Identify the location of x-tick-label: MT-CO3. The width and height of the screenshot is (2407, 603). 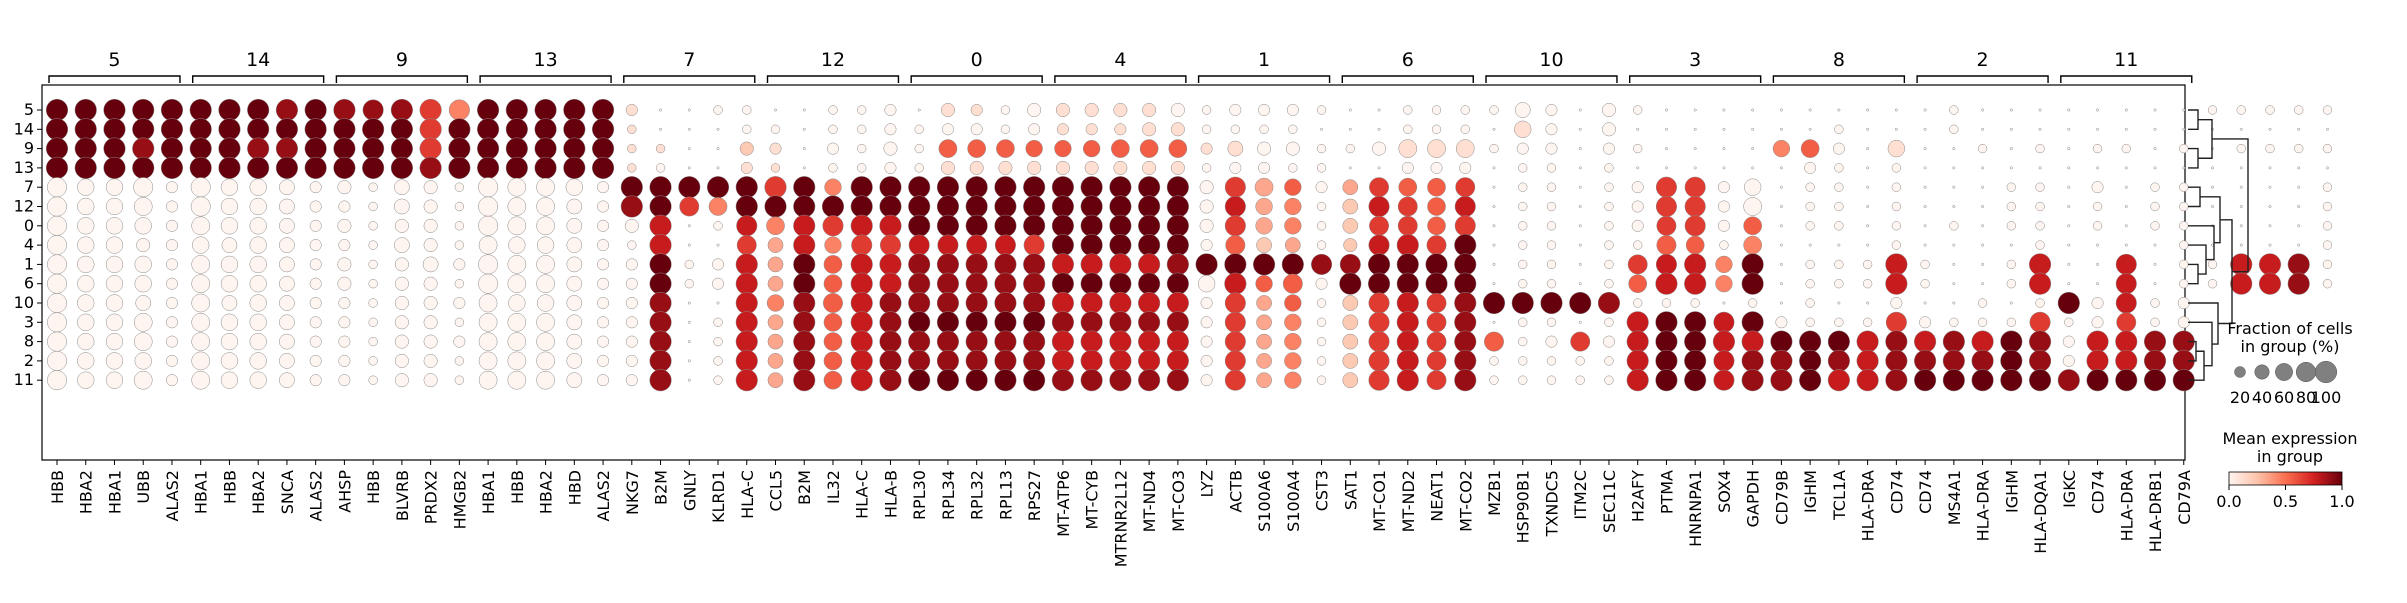
(1178, 501).